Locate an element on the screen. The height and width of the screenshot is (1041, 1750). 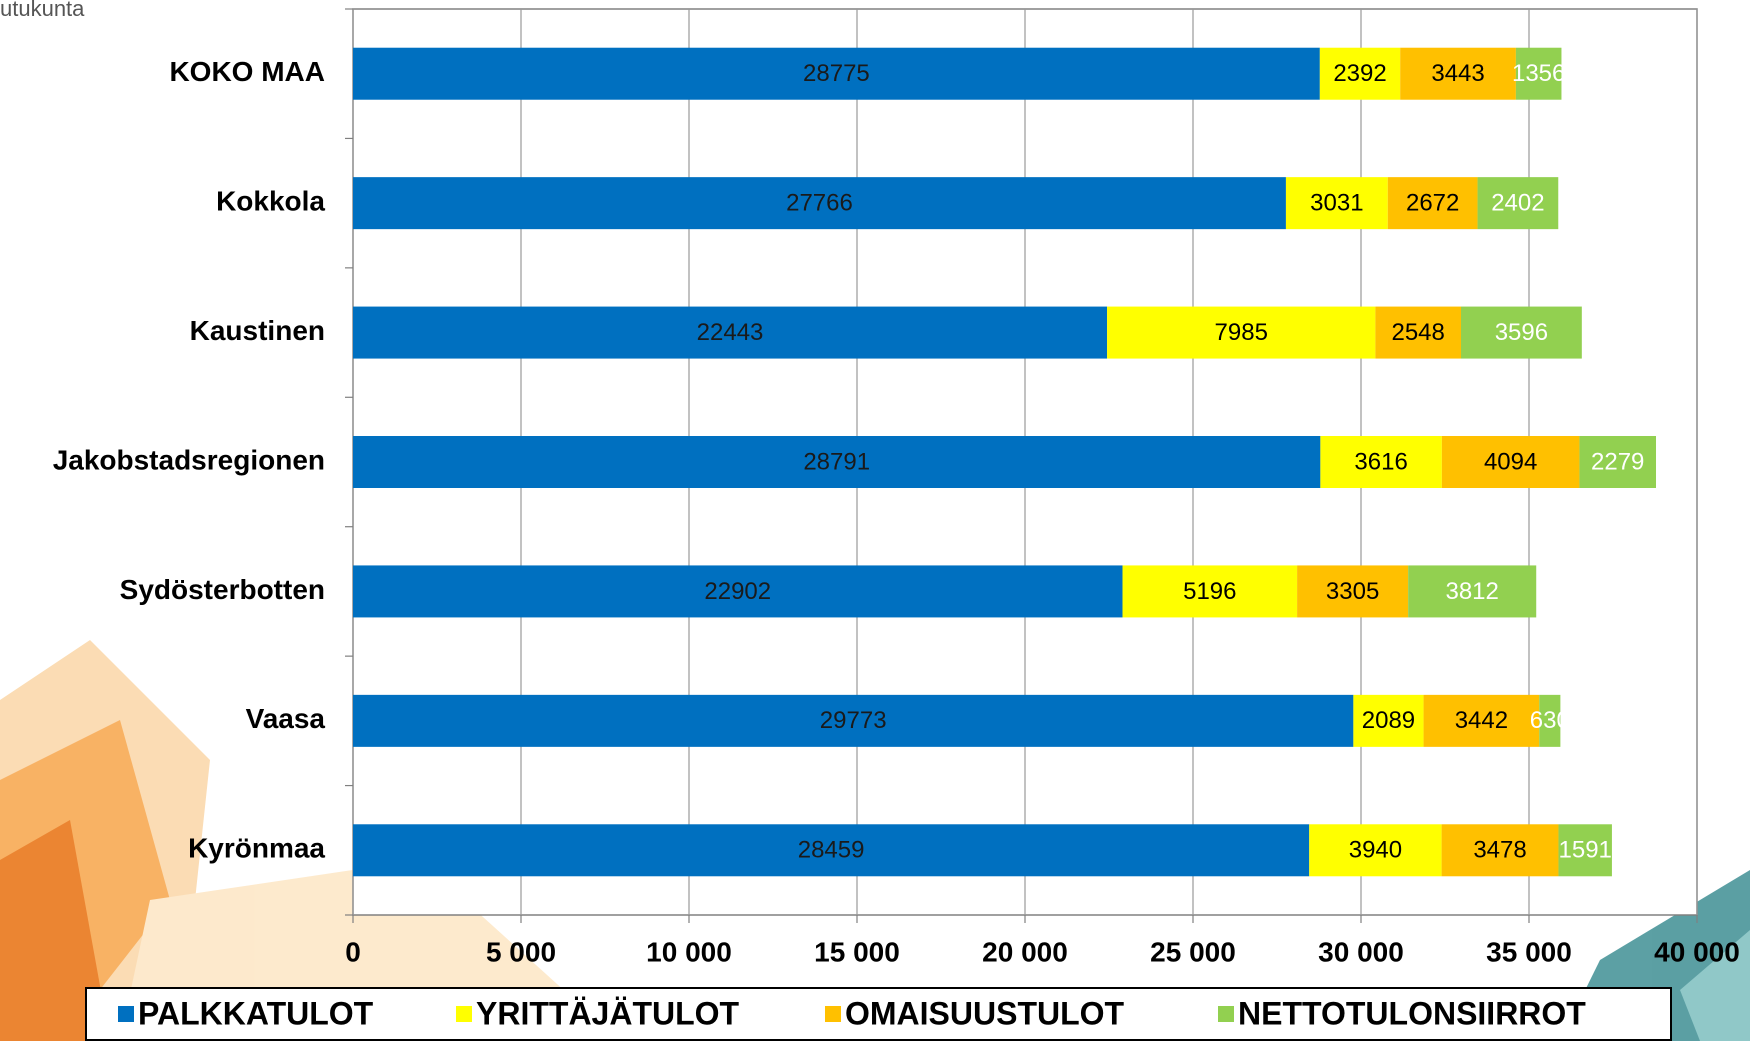
x-tick-label: 40 000 is located at coordinates (1697, 951).